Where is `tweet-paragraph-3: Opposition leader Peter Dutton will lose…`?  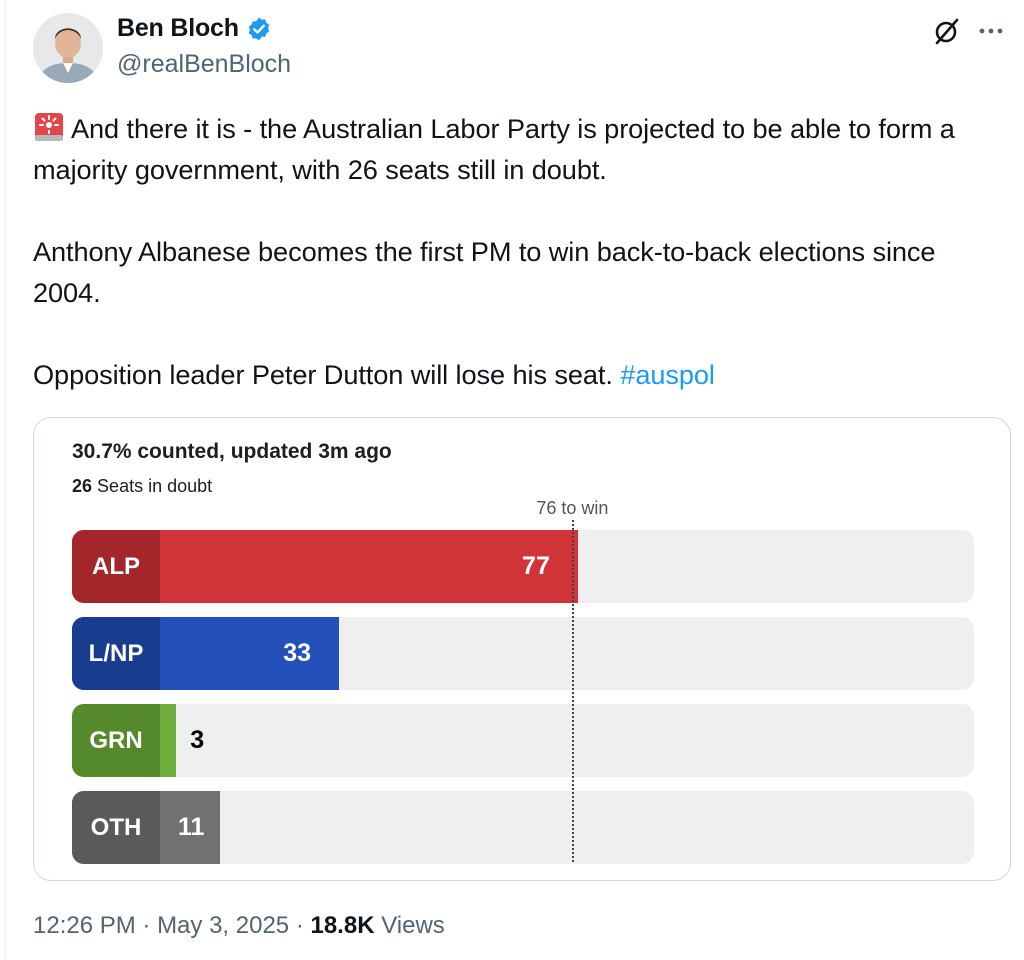 tweet-paragraph-3: Opposition leader Peter Dutton will lose… is located at coordinates (520, 374).